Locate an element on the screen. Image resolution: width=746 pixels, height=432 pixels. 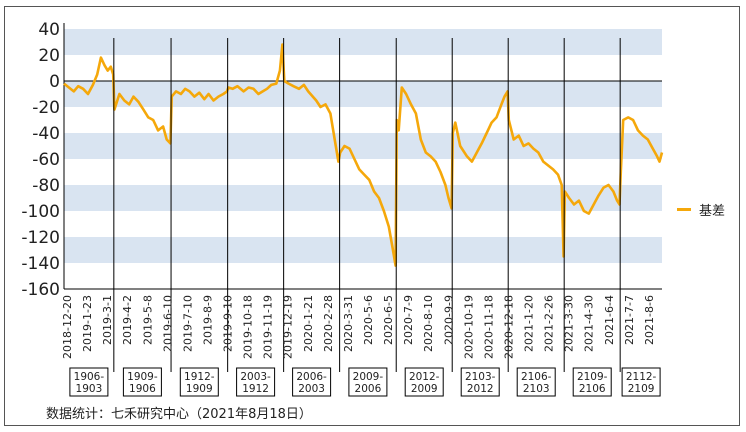
source-note: 数据统计：七禾研究中心（2021年8月18日） is located at coordinates (179, 414).